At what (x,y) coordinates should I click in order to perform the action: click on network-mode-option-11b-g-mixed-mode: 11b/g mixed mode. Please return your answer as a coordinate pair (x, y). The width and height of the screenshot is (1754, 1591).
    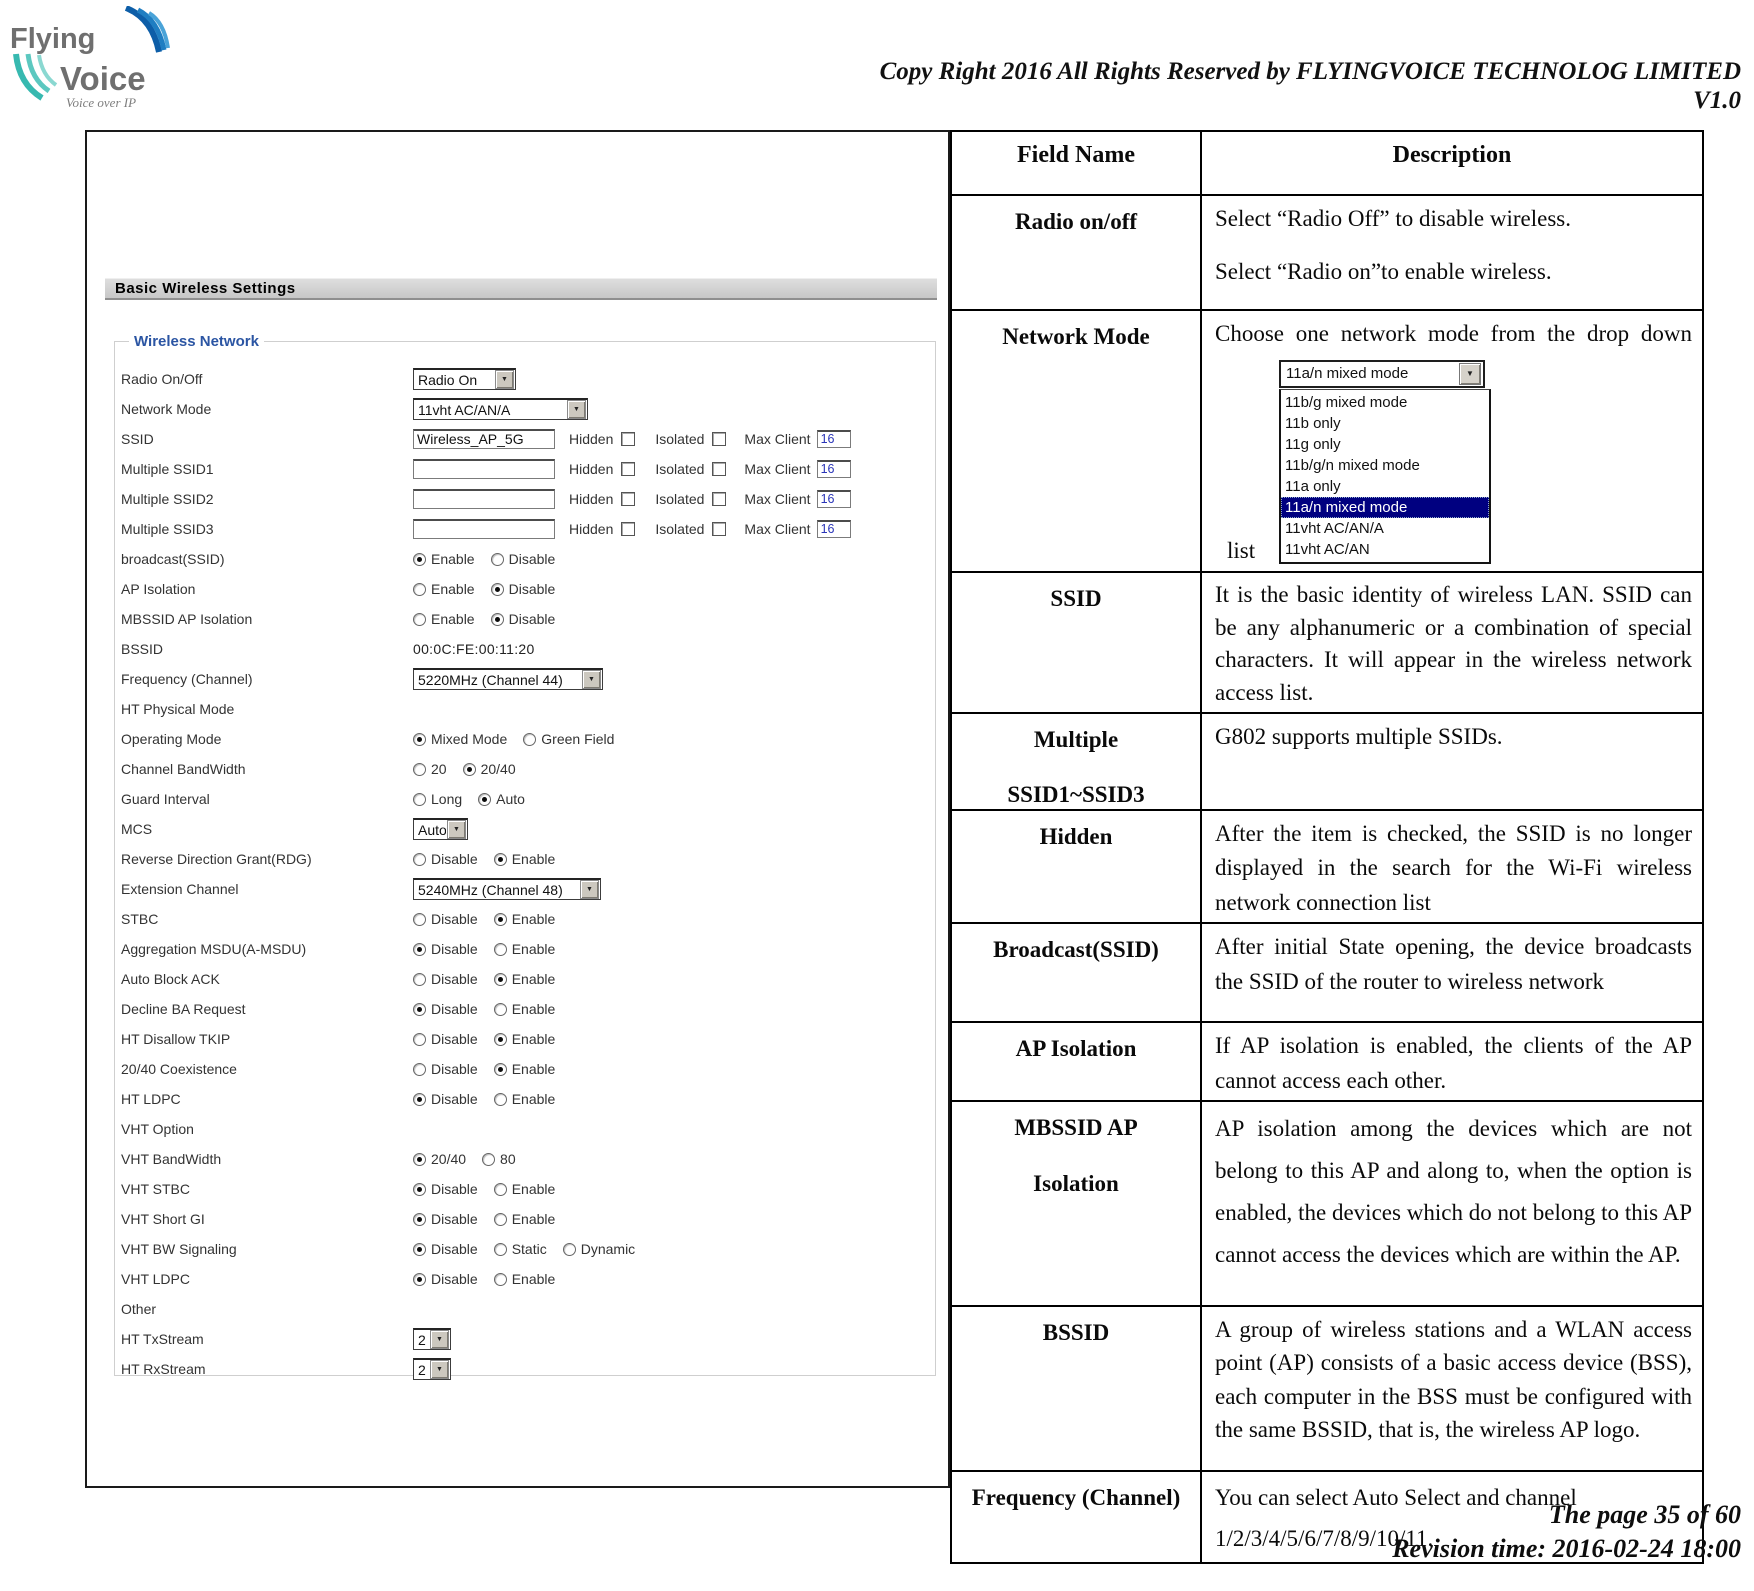
    Looking at the image, I should click on (1346, 402).